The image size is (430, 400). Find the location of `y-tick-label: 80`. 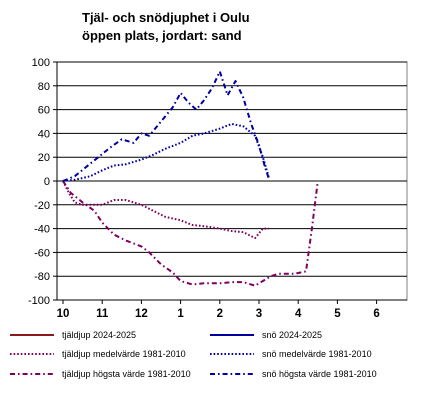

y-tick-label: 80 is located at coordinates (44, 87).